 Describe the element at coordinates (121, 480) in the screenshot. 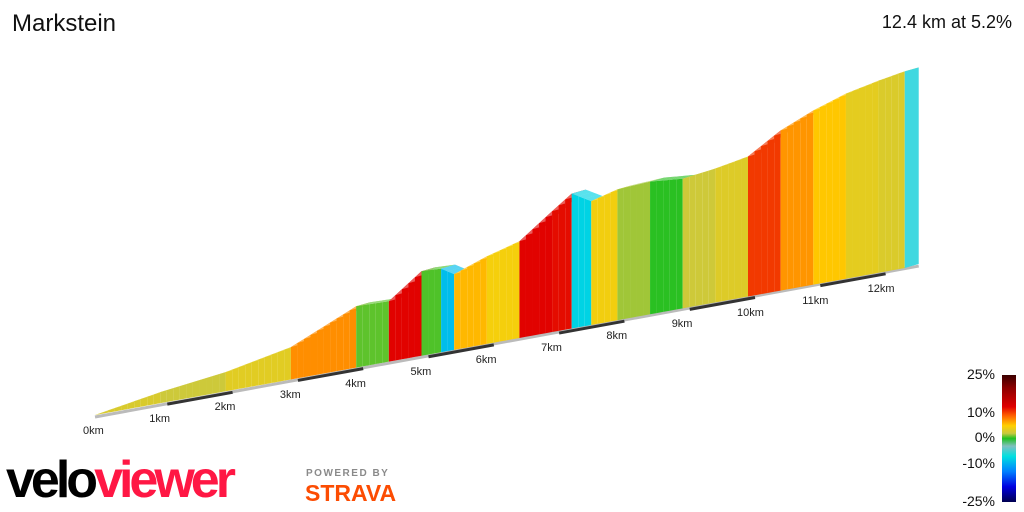

I see `veloviewer-logo: veloviewer` at that location.